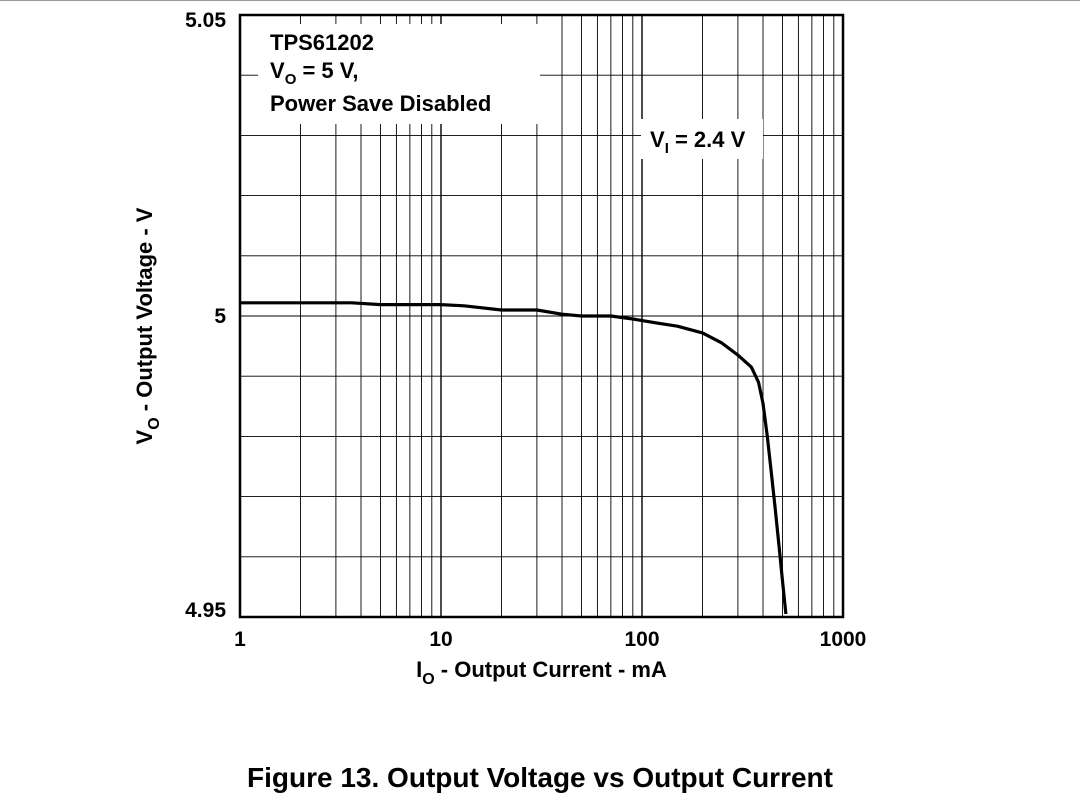  What do you see at coordinates (641, 639) in the screenshot?
I see `x-tick-label: 100` at bounding box center [641, 639].